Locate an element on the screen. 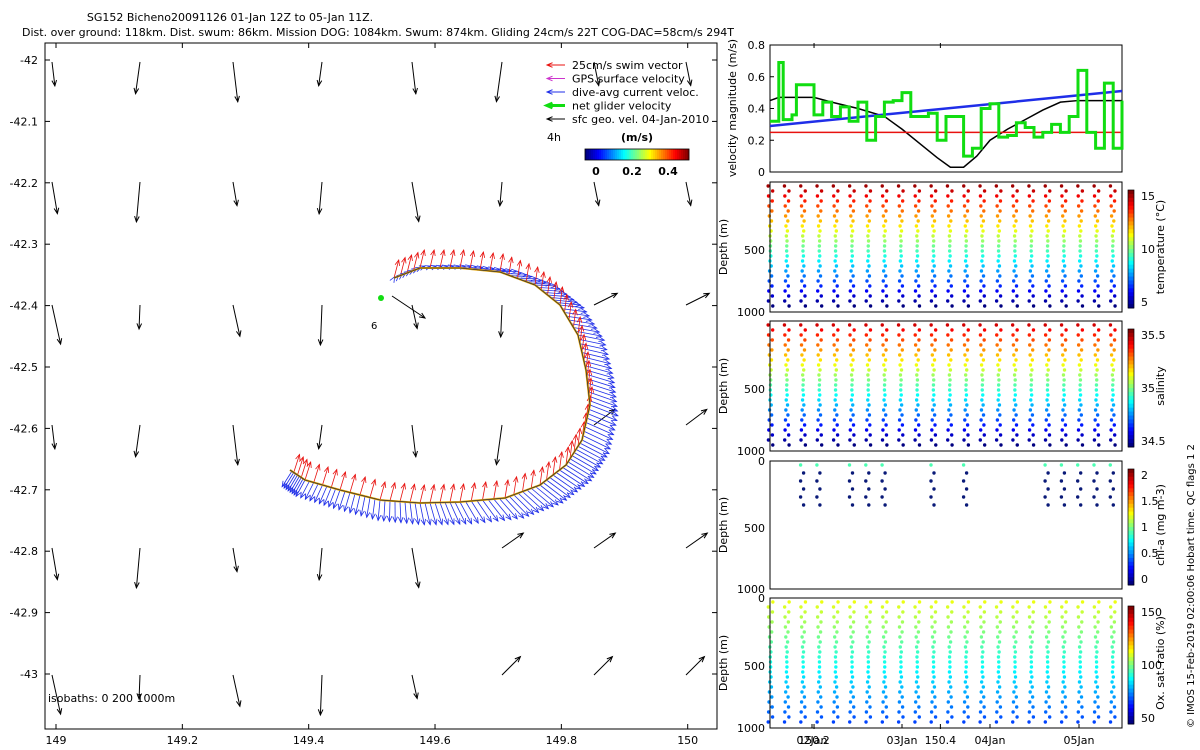  legend-label: sfc geo. vel. 04-Jan-2010 is located at coordinates (640, 119).